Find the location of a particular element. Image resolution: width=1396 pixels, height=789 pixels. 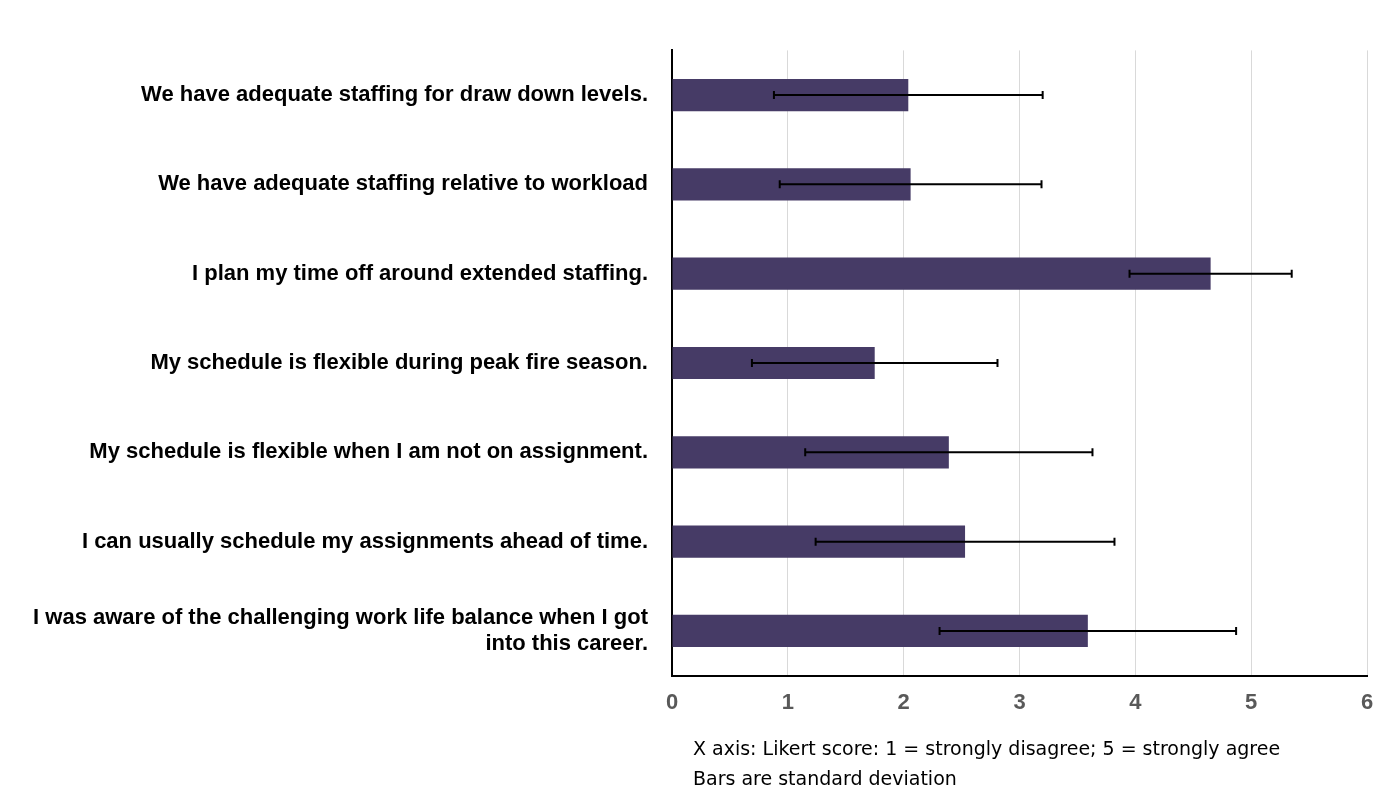

x-tick-label: 0 is located at coordinates (672, 701).